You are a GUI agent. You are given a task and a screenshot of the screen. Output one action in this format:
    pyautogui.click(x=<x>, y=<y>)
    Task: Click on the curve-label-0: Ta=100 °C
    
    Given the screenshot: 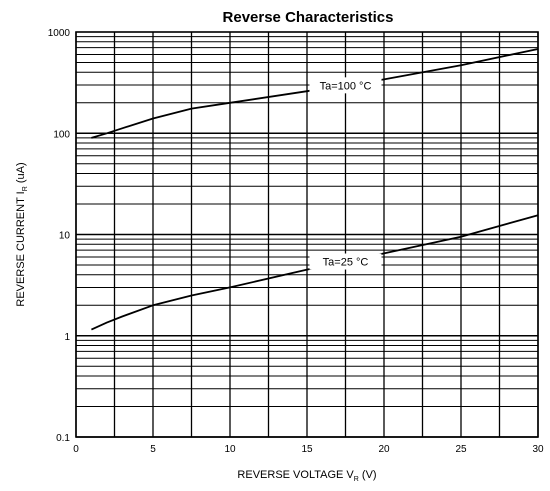 What is the action you would take?
    pyautogui.click(x=346, y=86)
    